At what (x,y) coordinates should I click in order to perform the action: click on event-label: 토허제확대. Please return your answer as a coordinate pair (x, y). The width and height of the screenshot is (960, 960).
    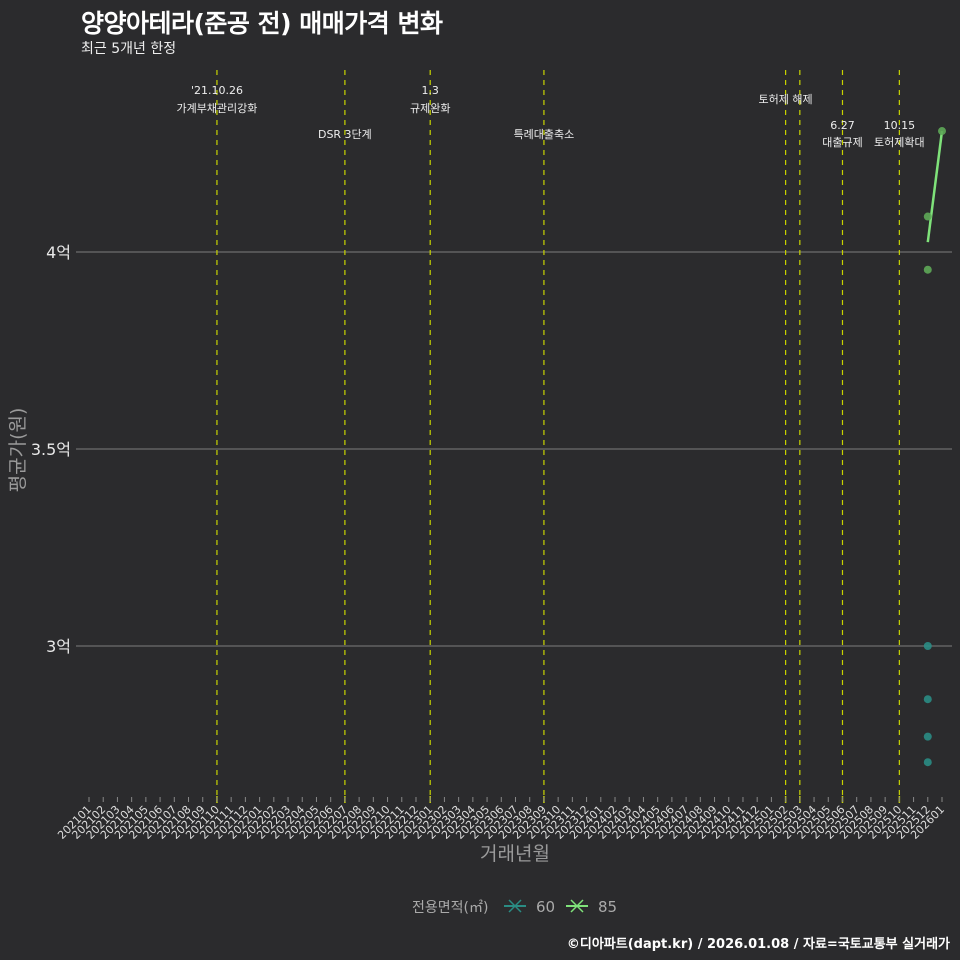
    Looking at the image, I should click on (899, 142).